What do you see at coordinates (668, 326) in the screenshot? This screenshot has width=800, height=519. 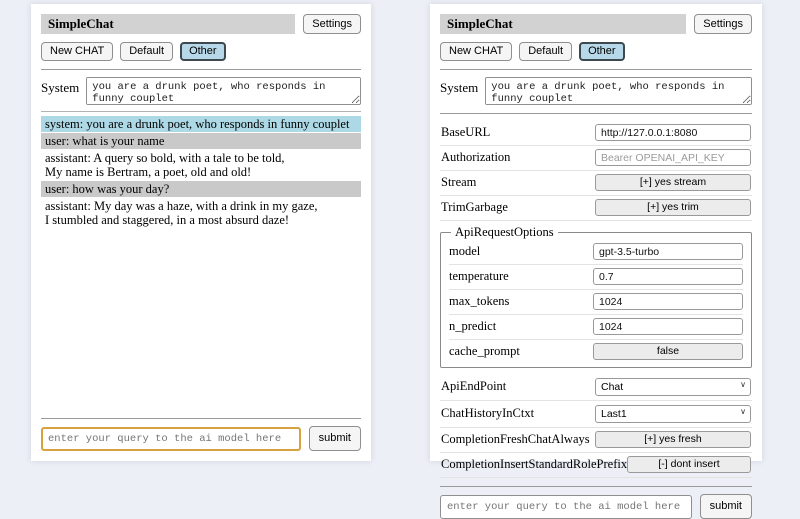 I see `n-predict-input` at bounding box center [668, 326].